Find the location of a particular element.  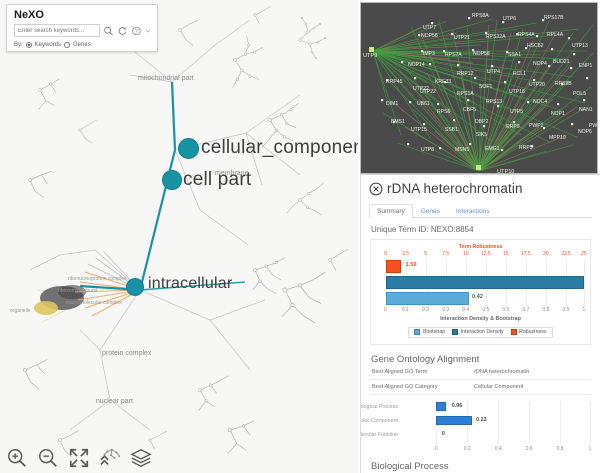

detail-tabs: Summary Genes Interactions is located at coordinates (480, 210).